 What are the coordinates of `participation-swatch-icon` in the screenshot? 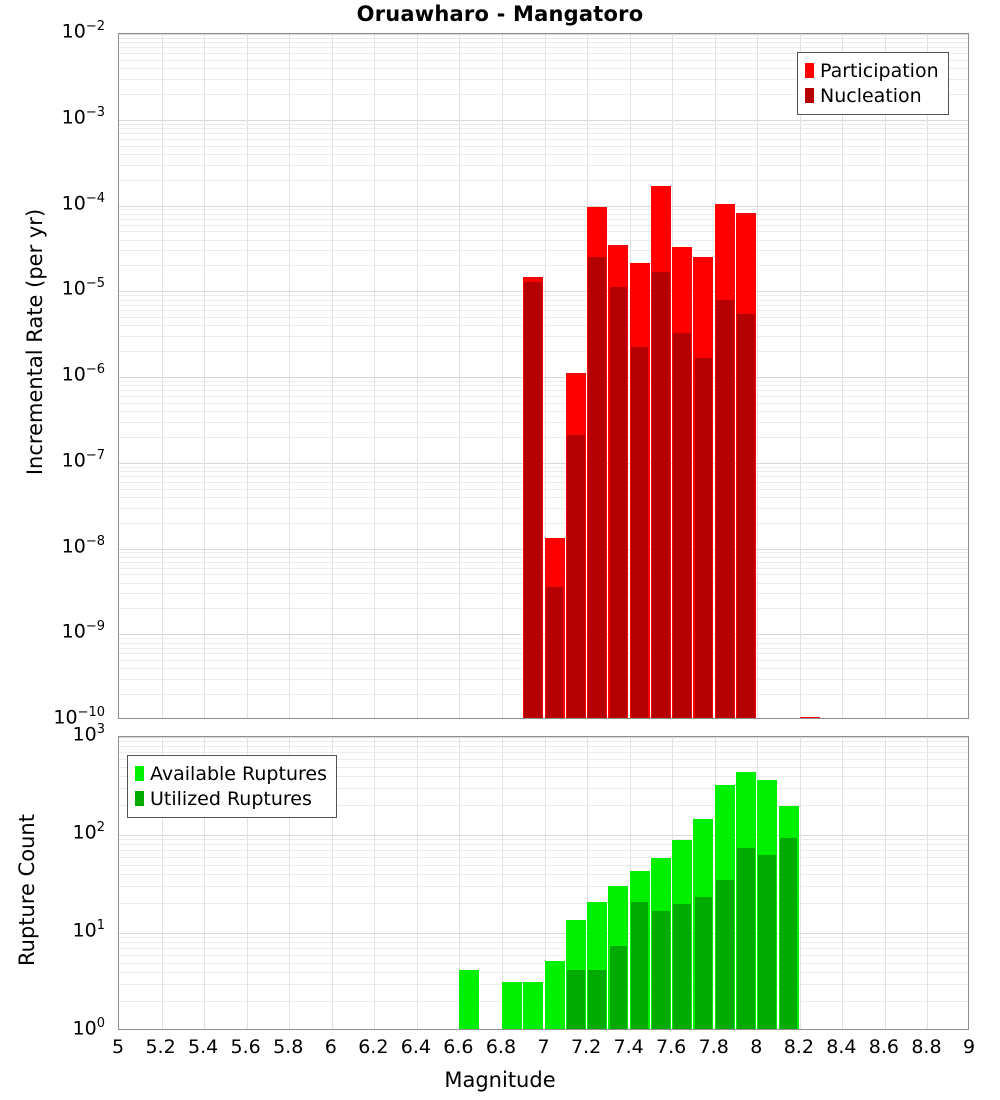 It's located at (809, 70).